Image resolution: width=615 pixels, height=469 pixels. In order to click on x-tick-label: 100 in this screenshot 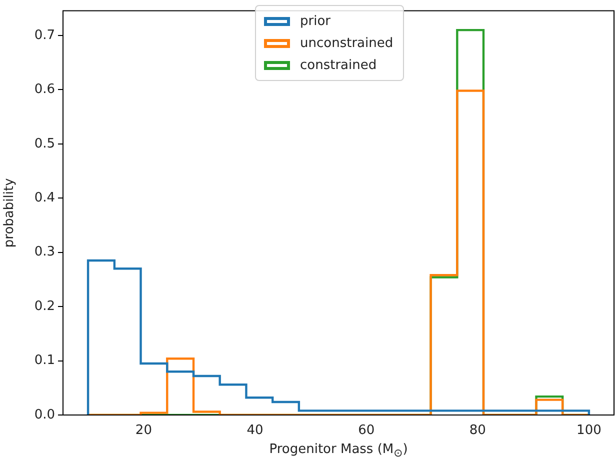, I will do `click(589, 430)`.